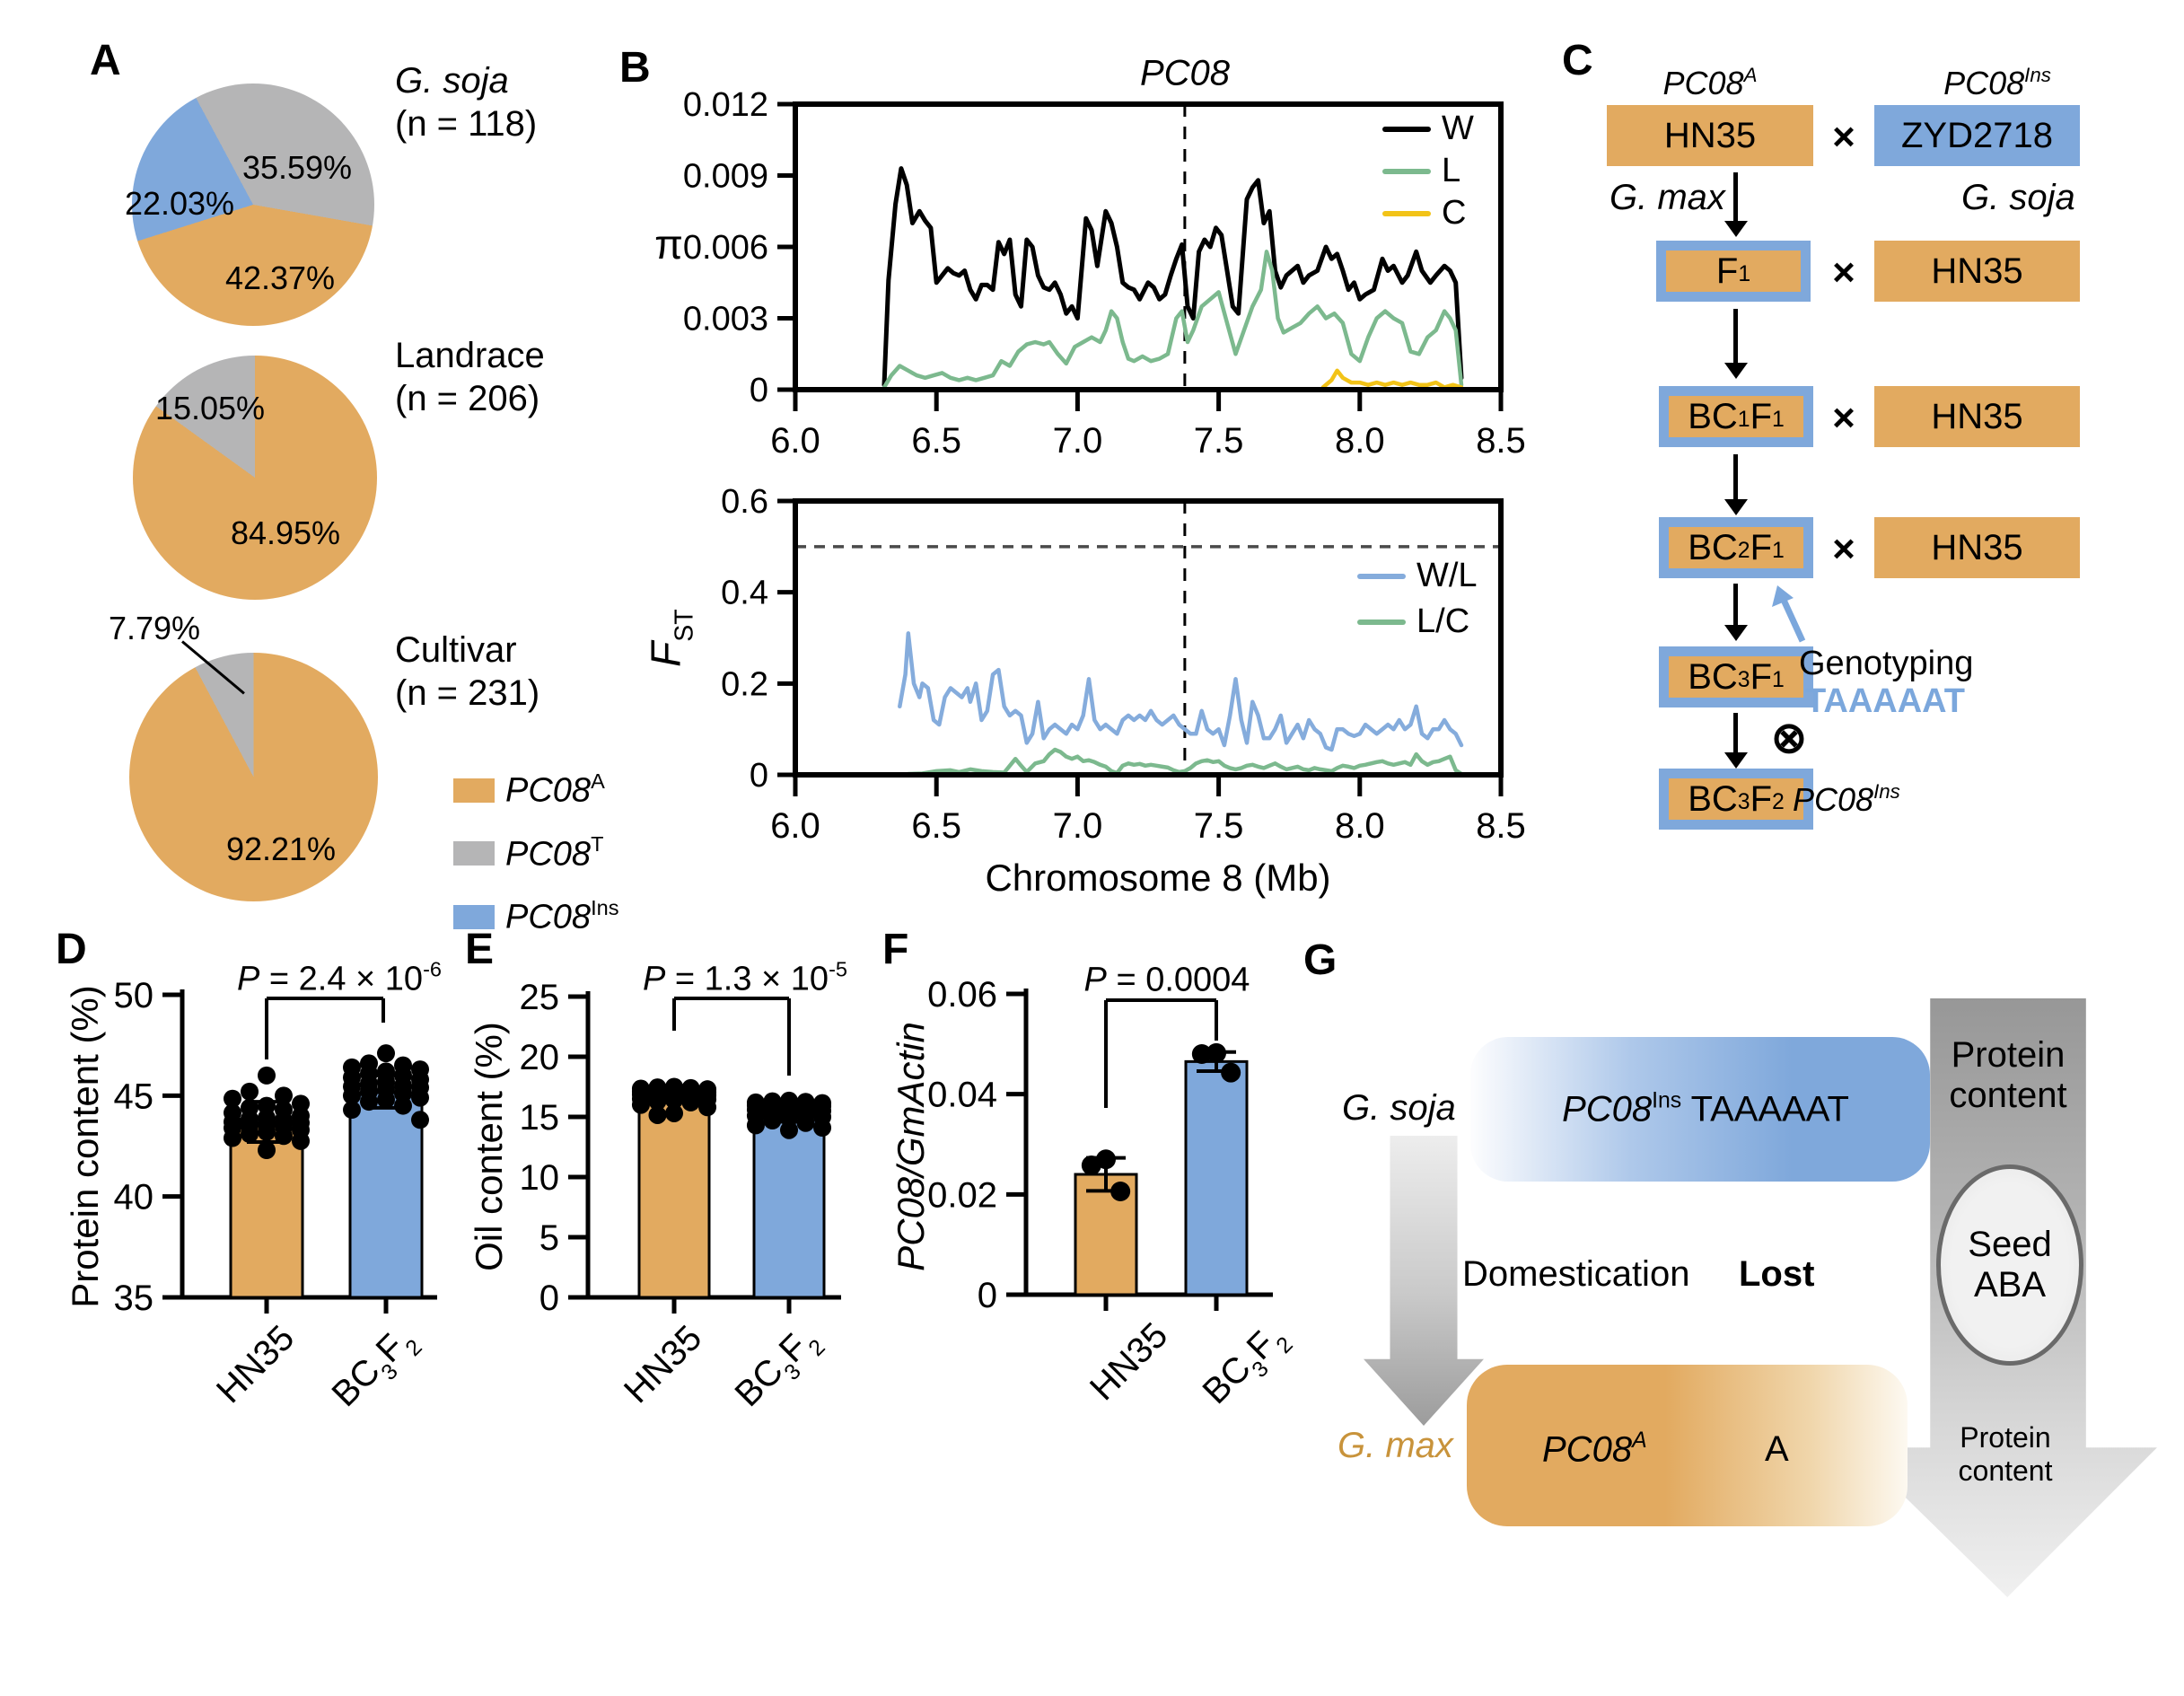 This screenshot has height=1696, width=2184. Describe the element at coordinates (466, 124) in the screenshot. I see `pie-gsoja-n: (n = 118)` at that location.